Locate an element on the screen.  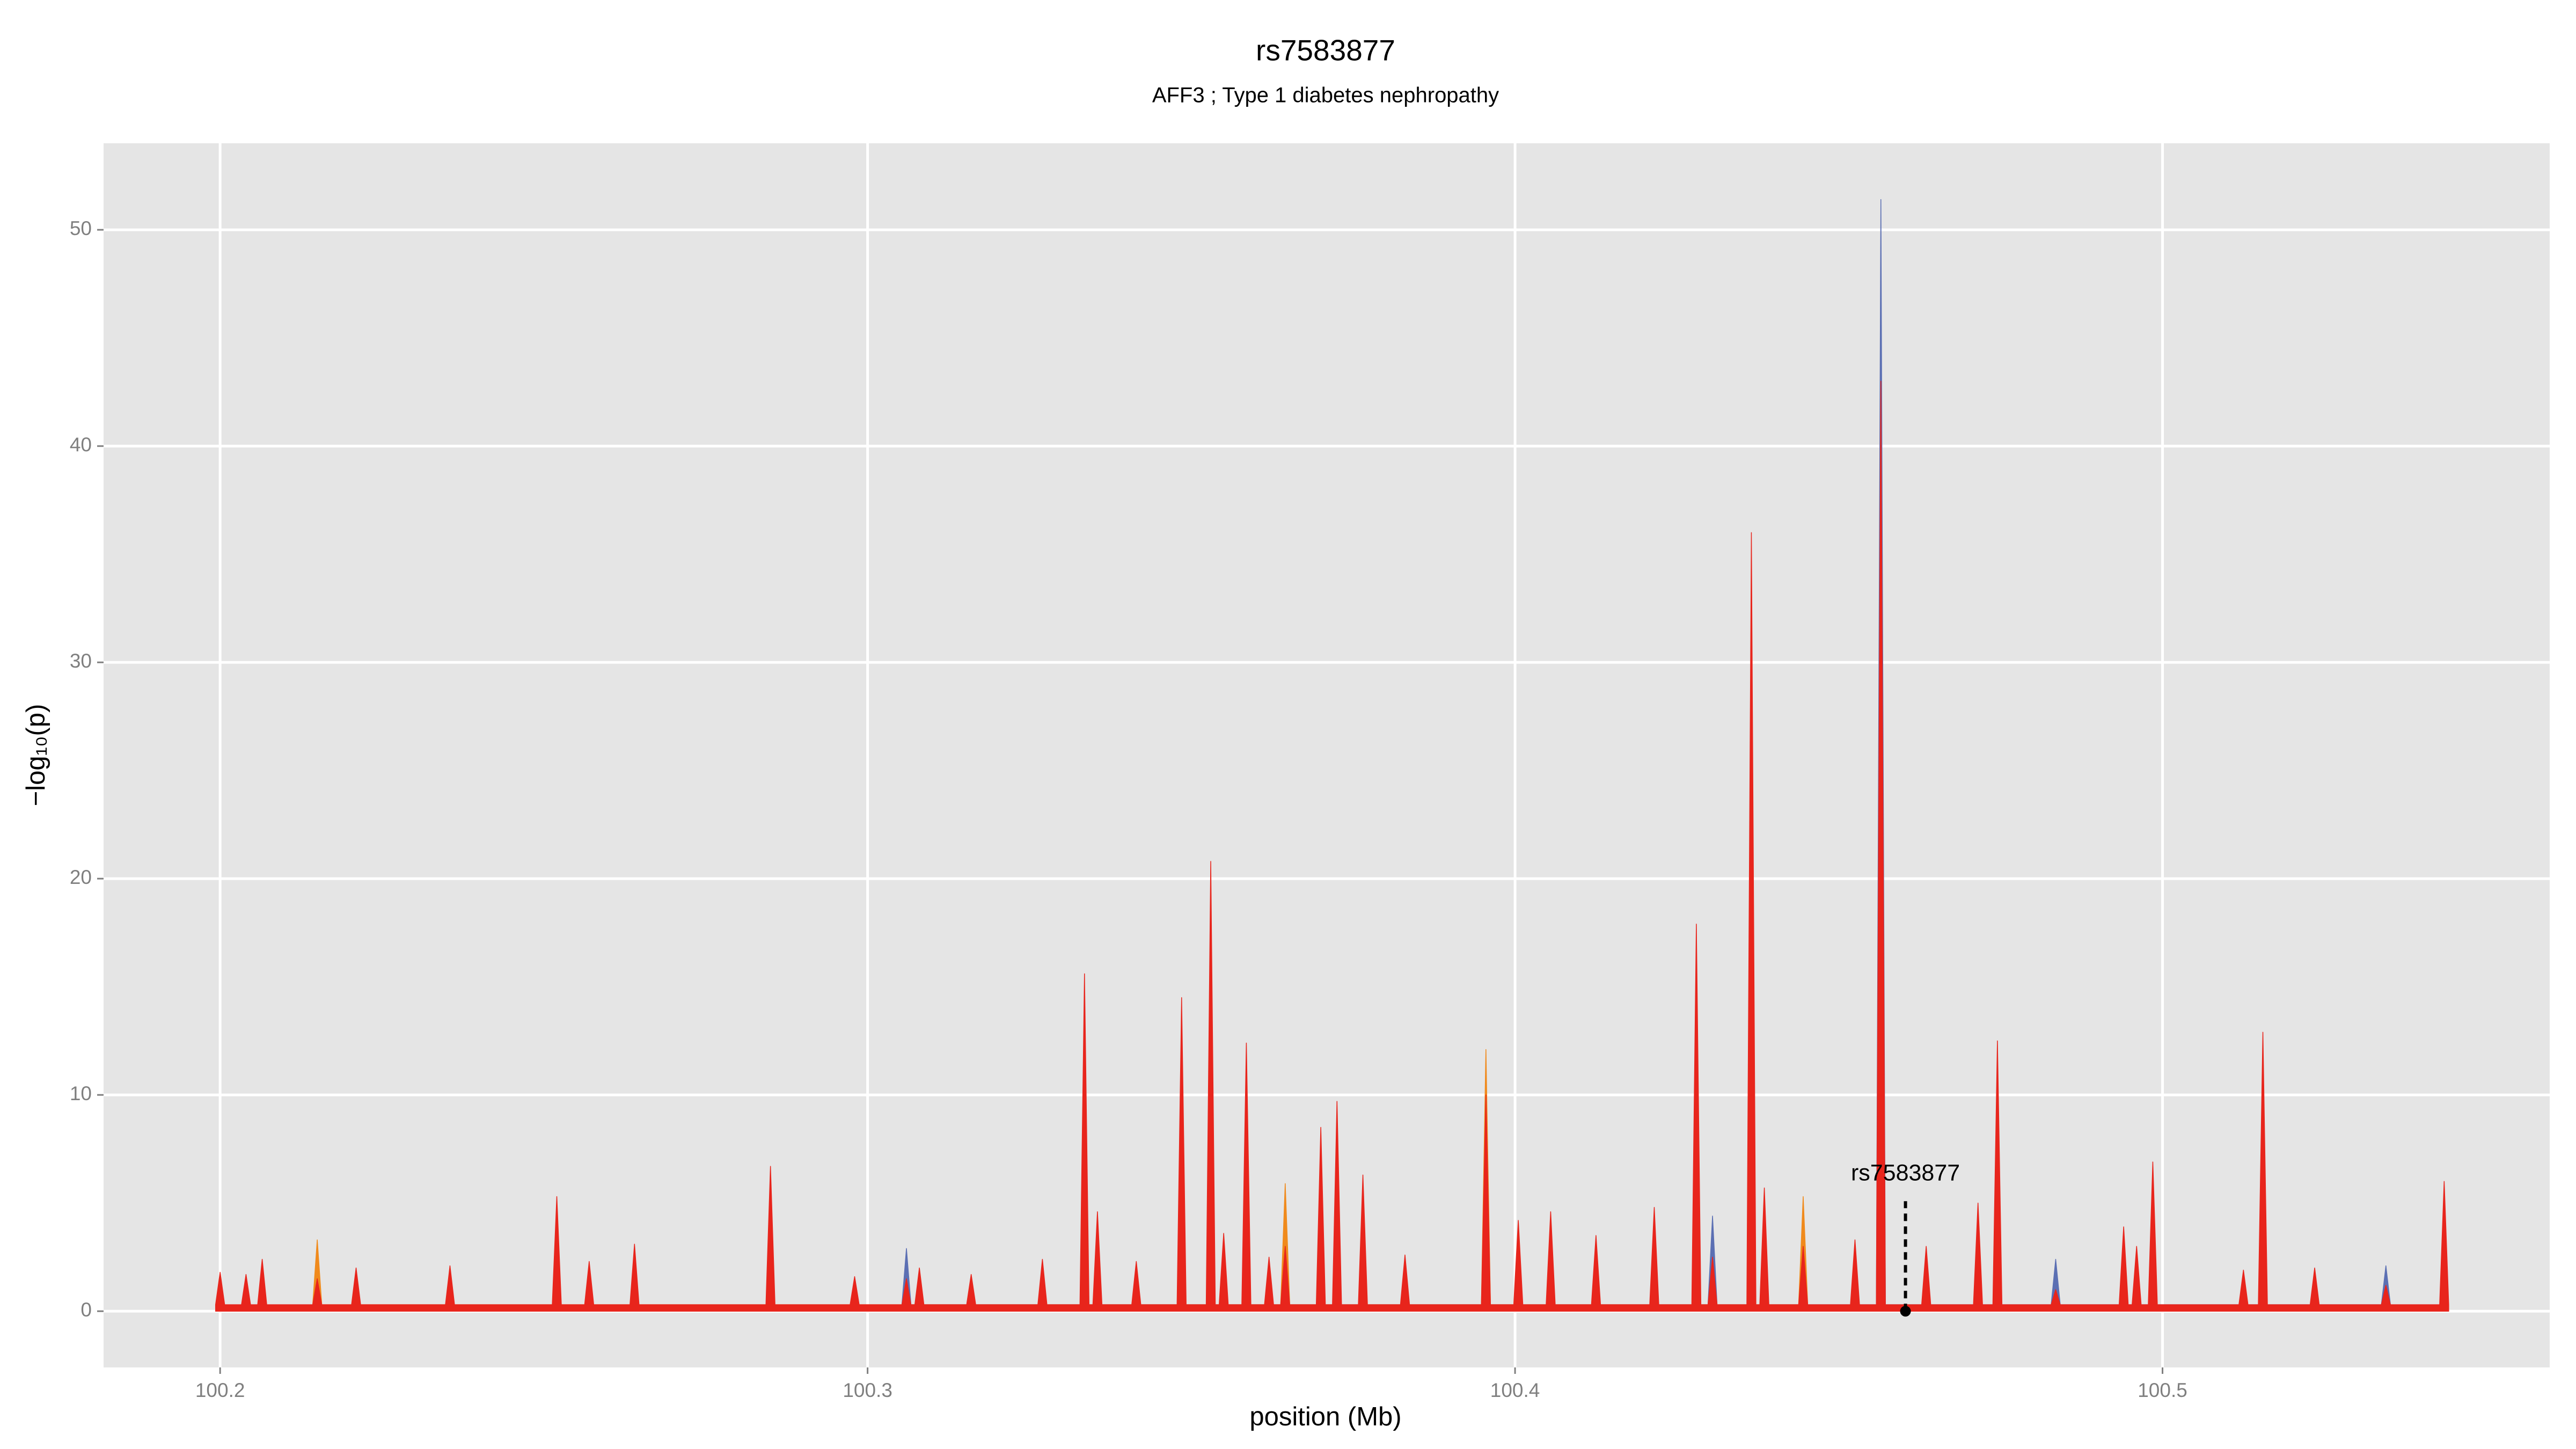
annotation-point is located at coordinates (1905, 1311).